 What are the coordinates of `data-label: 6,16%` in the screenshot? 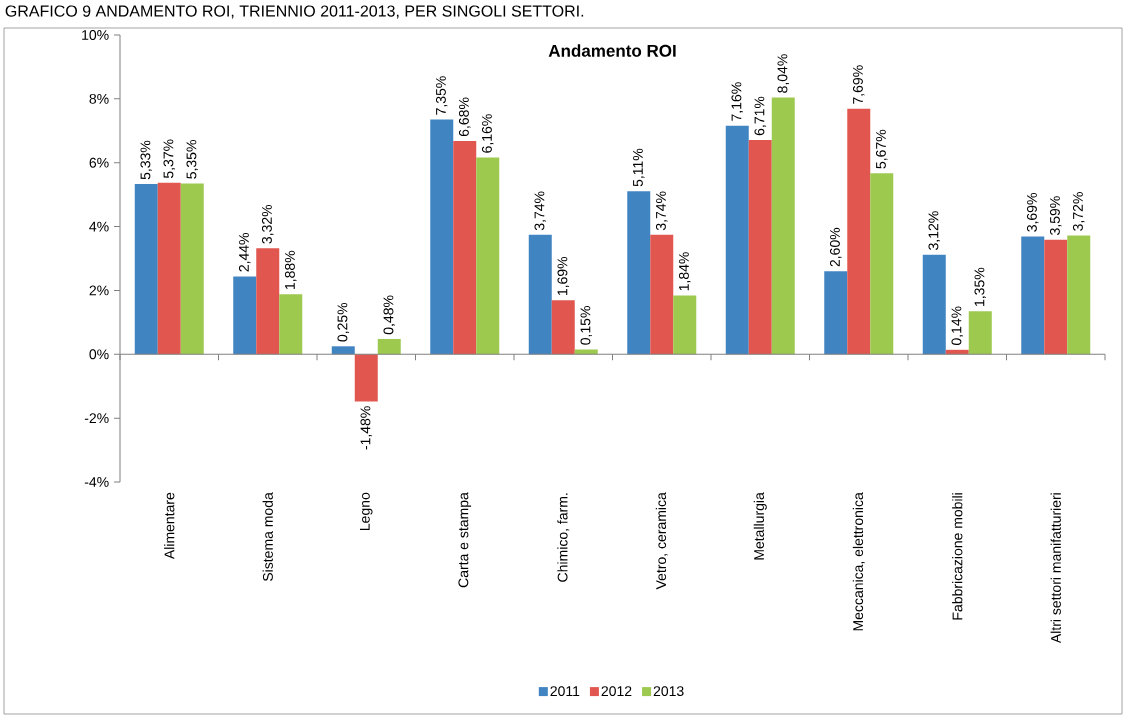 It's located at (487, 133).